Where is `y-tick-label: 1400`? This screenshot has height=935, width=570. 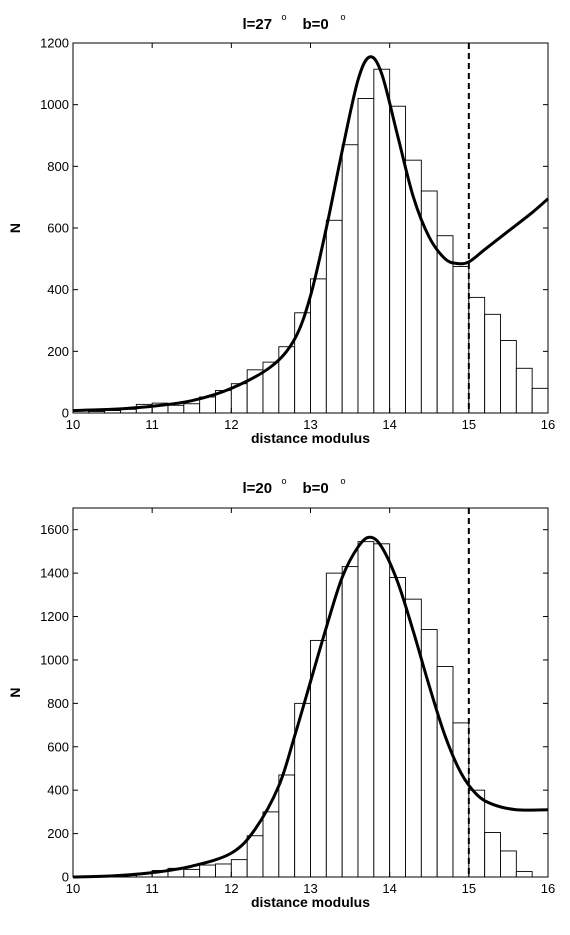 y-tick-label: 1400 is located at coordinates (54, 573).